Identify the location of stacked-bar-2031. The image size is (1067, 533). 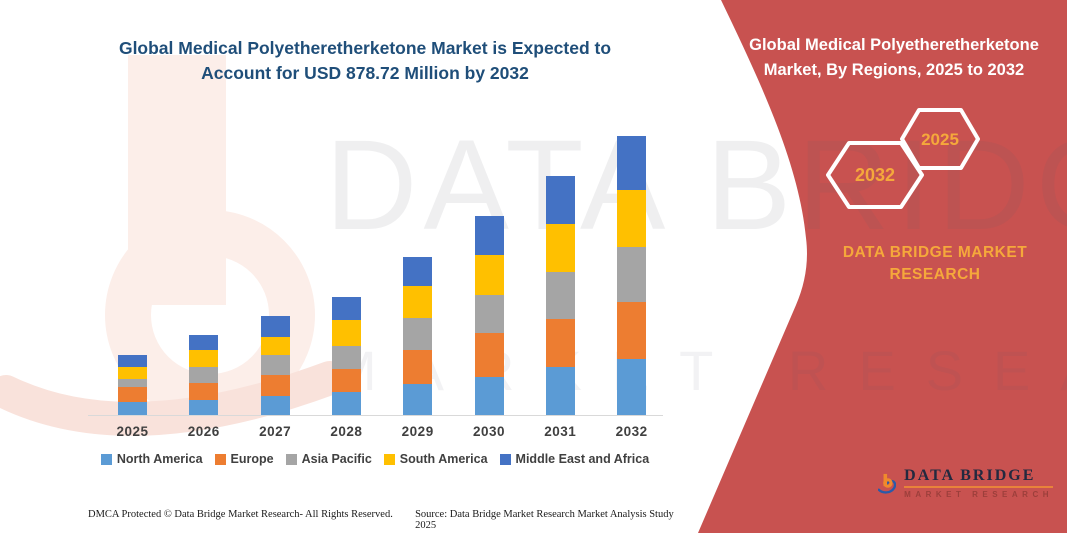
(560, 295).